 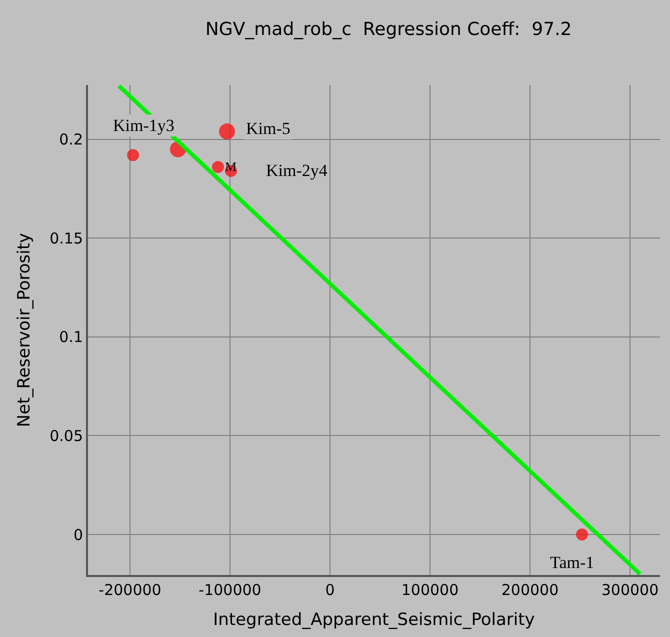 I want to click on annotation: Kim-2y4, so click(x=297, y=170).